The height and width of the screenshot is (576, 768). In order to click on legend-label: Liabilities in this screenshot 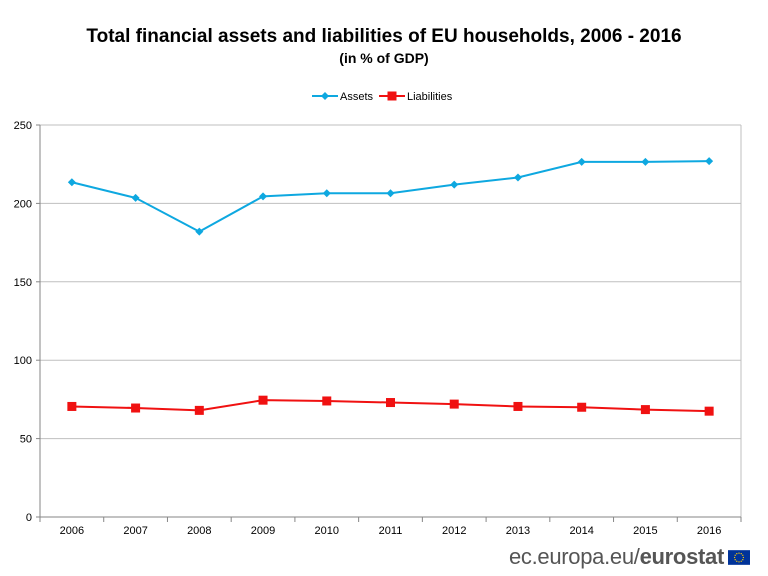, I will do `click(430, 97)`.